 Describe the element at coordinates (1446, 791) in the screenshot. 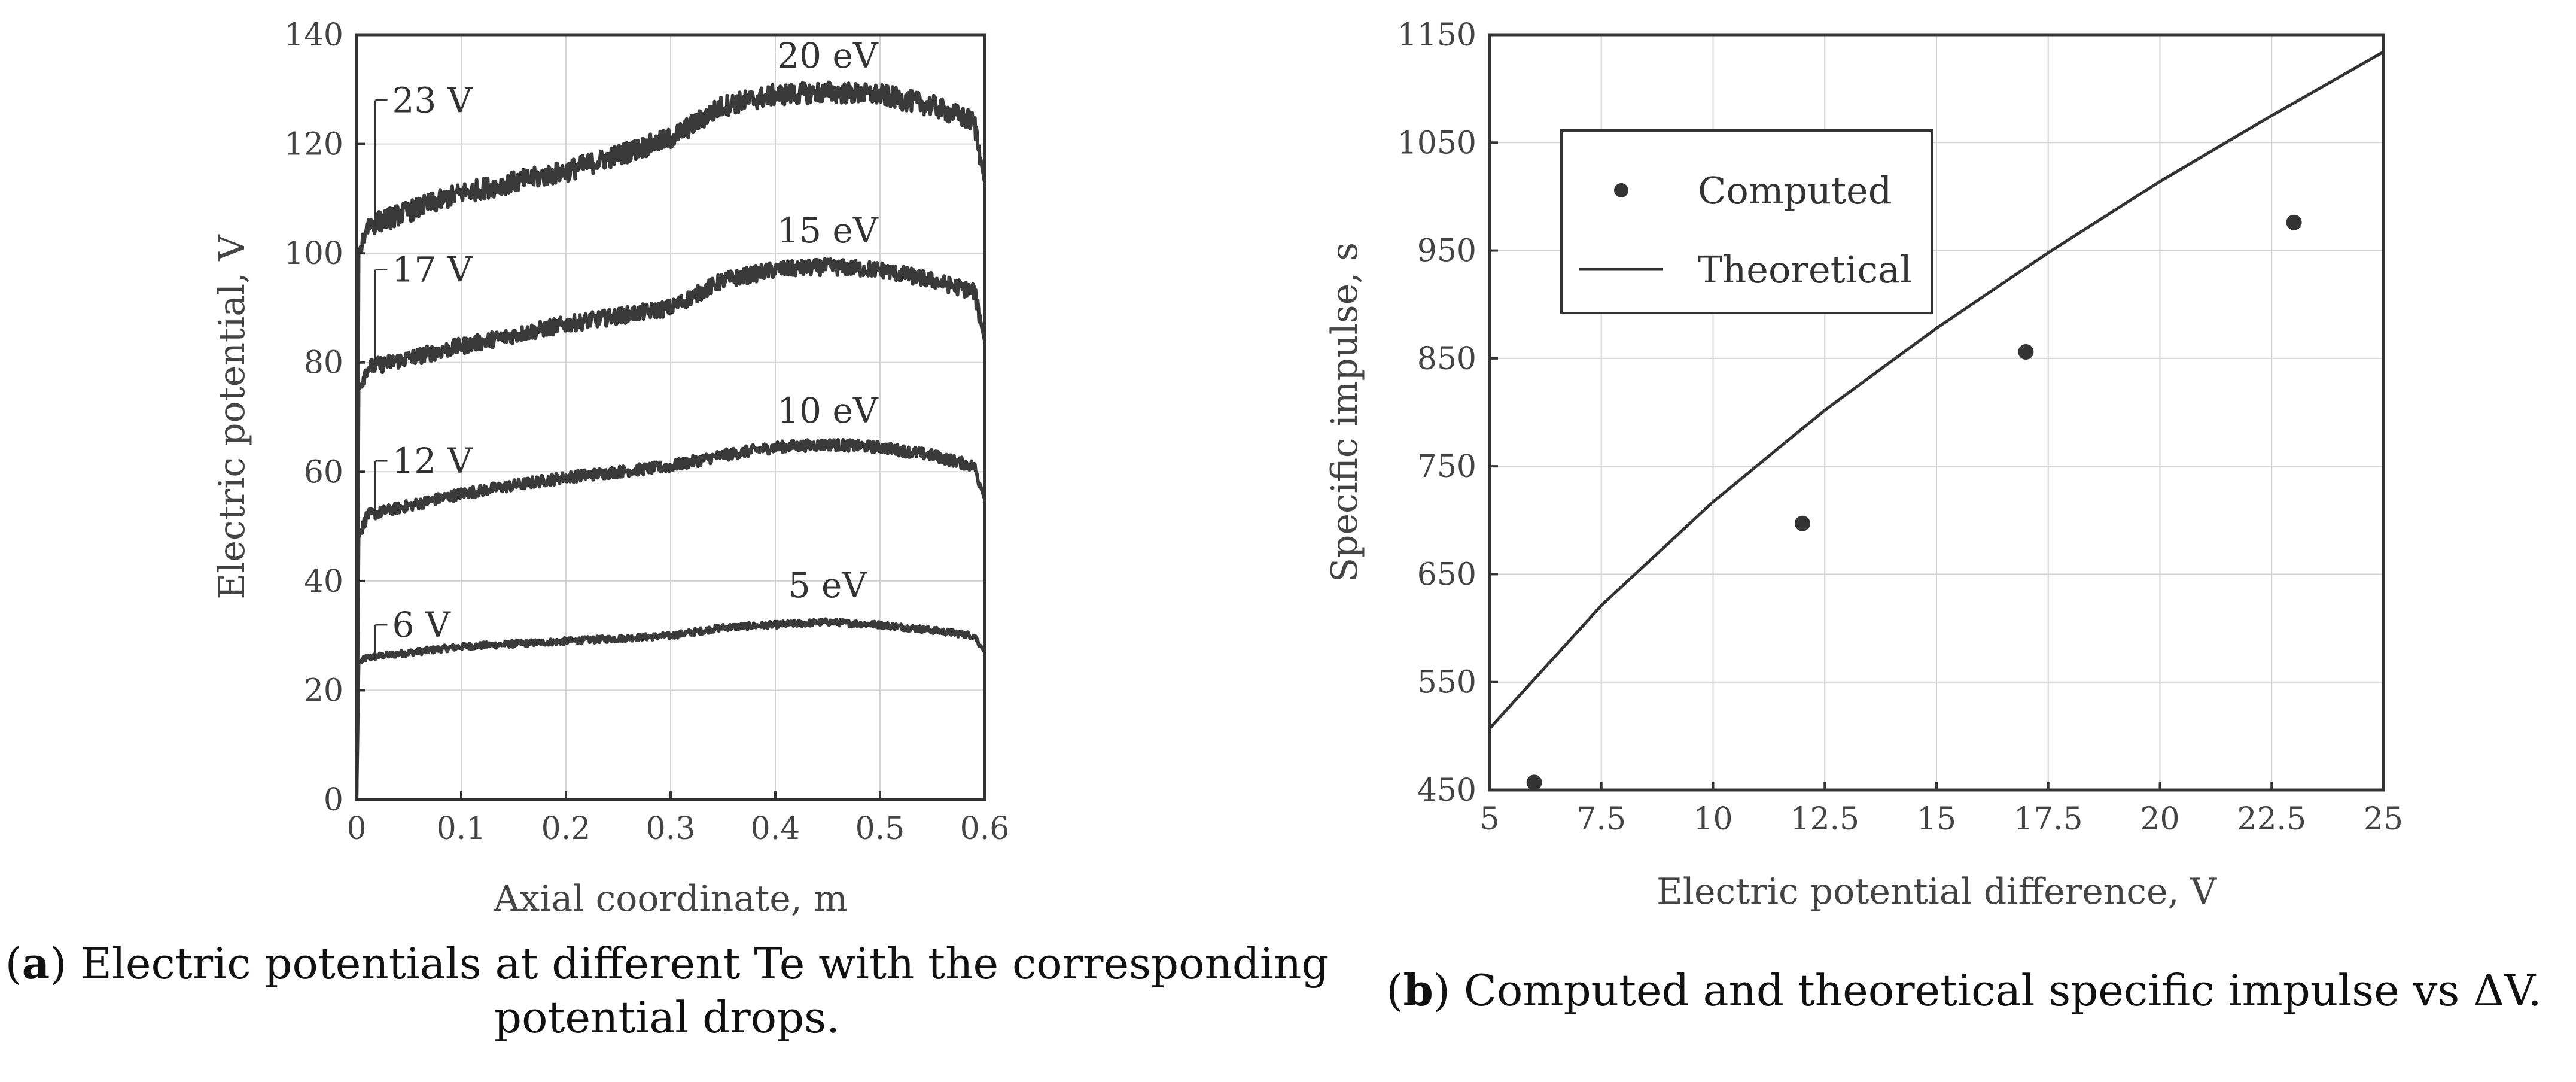

I see `chart-b-ytick-label: 450` at that location.